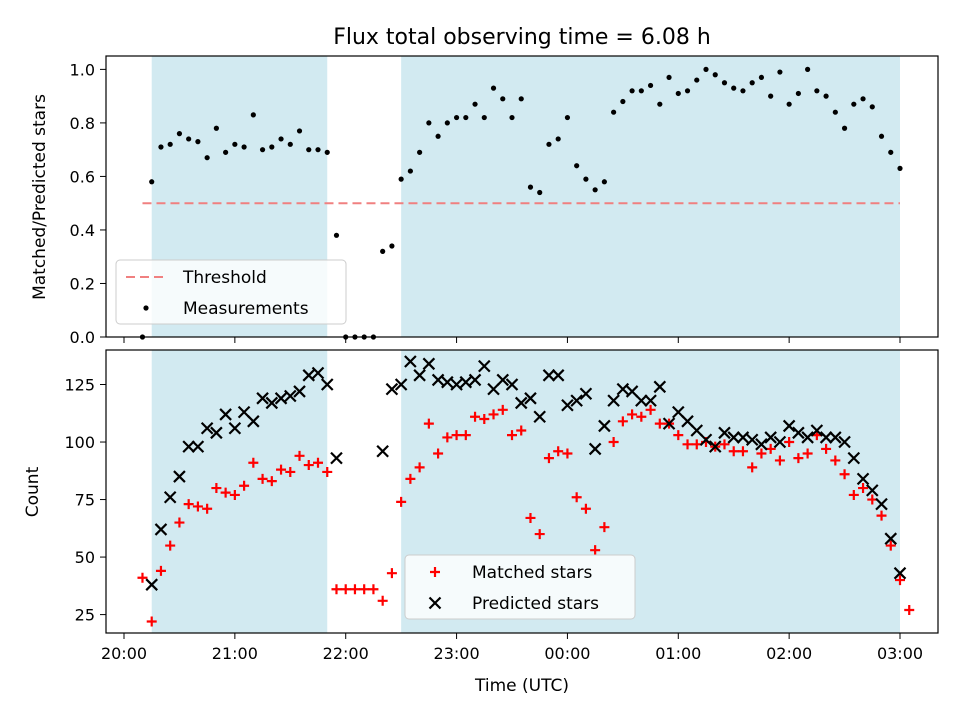  I want to click on legend-label: Predicted stars, so click(535, 604).